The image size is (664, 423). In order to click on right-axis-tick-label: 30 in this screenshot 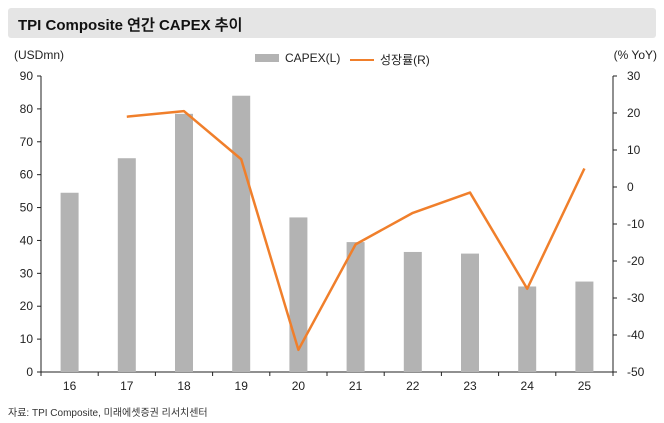, I will do `click(634, 76)`.